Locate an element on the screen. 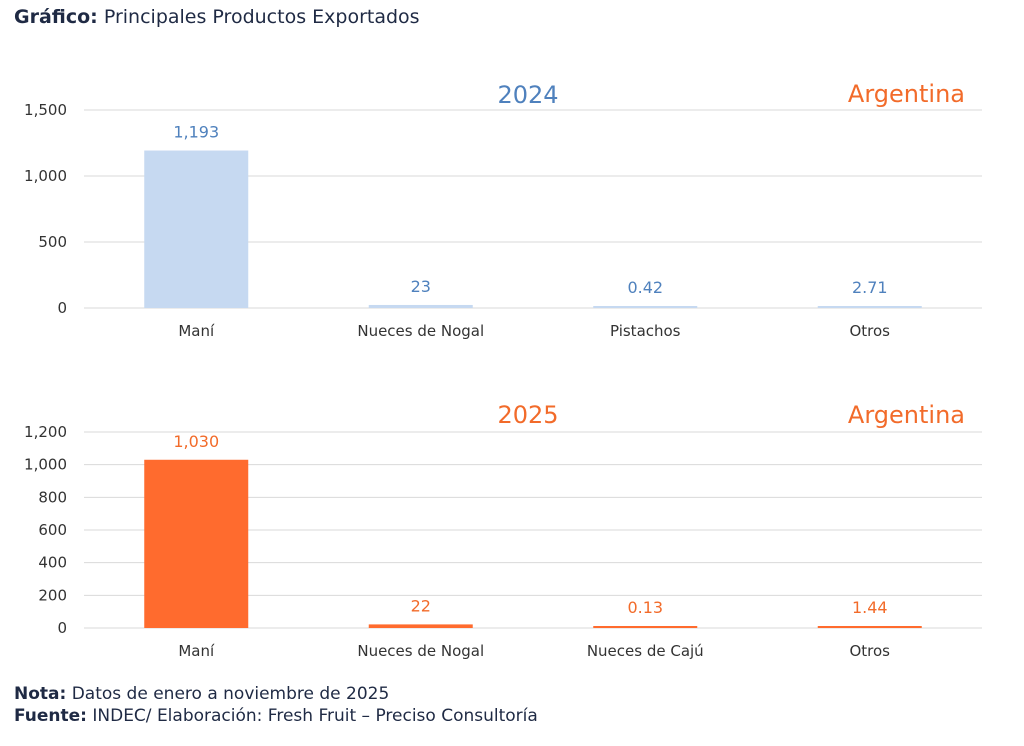  category-label: Pistachos is located at coordinates (645, 331).